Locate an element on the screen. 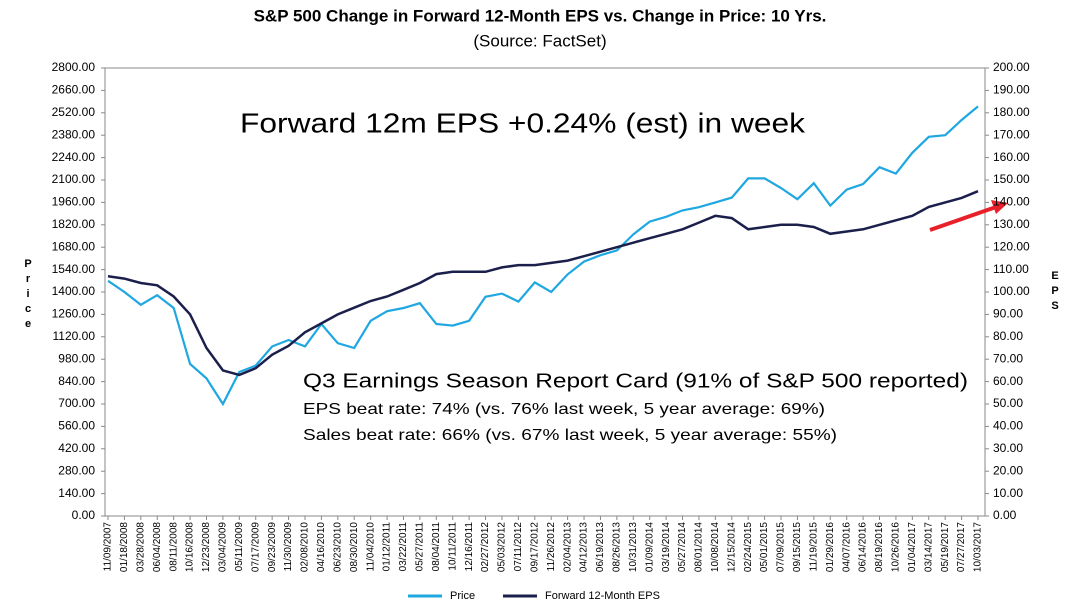 Image resolution: width=1081 pixels, height=608 pixels. y2-tick-label: 10.00 is located at coordinates (1008, 493).